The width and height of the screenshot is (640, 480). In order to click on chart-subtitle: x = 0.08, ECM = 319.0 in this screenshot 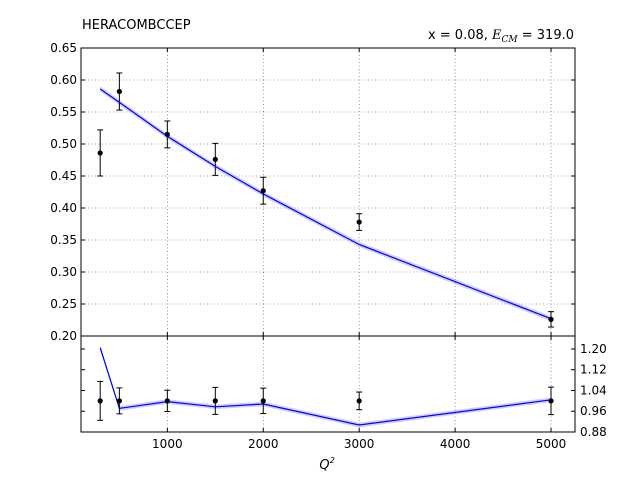, I will do `click(501, 36)`.